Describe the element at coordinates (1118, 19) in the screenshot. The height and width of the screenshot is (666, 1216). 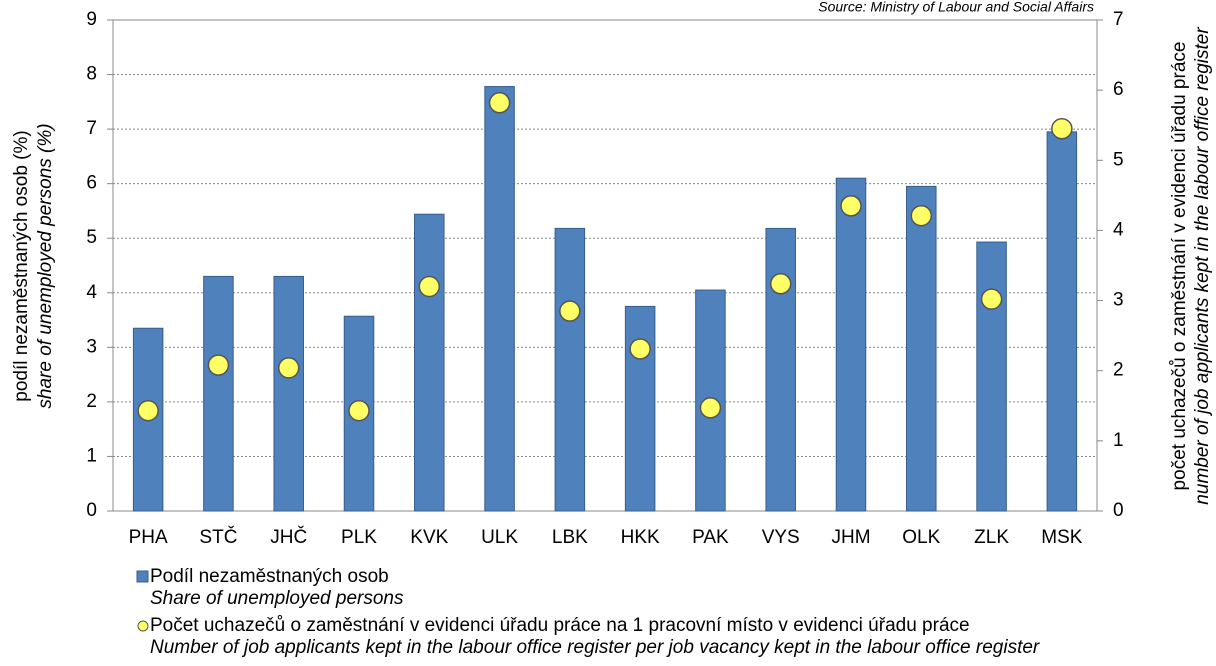
I see `y2-tick-label: 7` at that location.